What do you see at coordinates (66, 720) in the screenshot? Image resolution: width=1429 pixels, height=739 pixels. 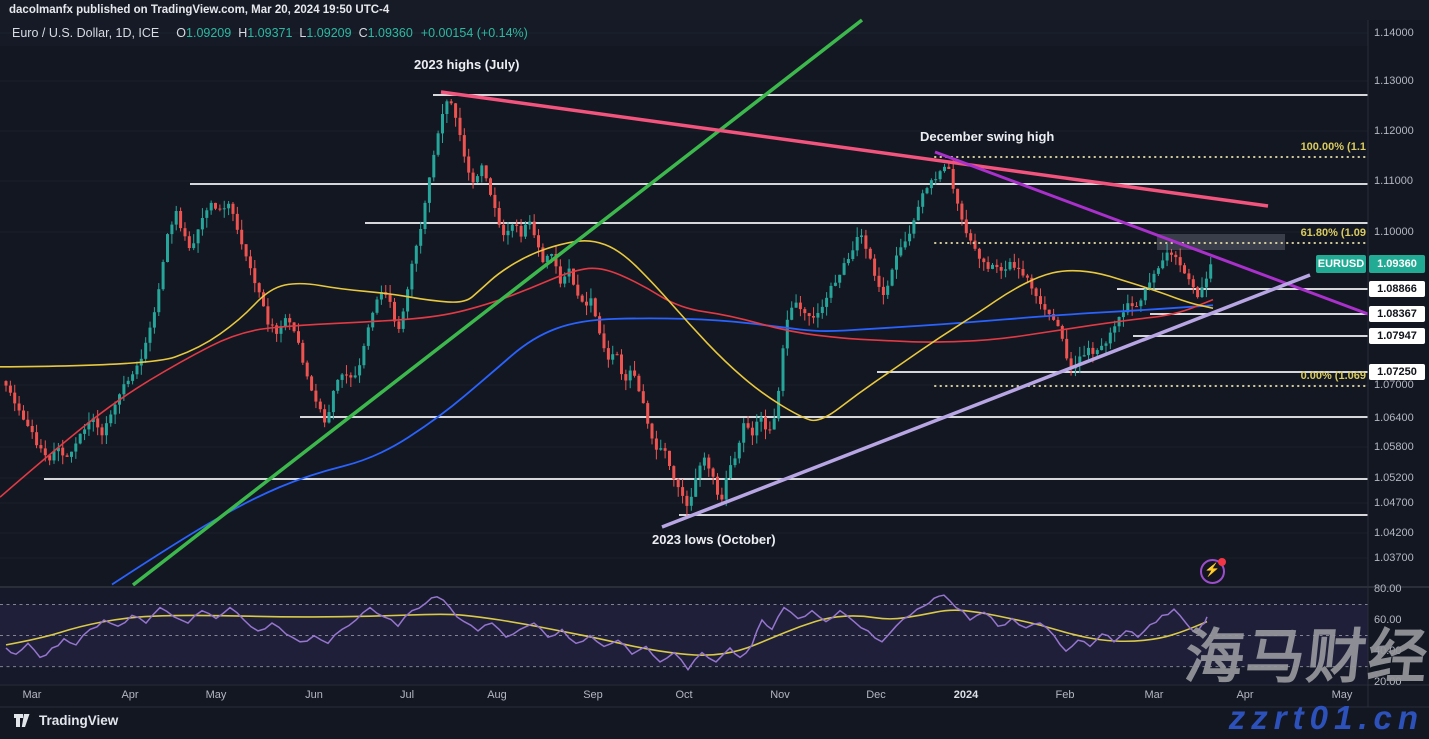 I see `tradingview-logo: TradingView` at bounding box center [66, 720].